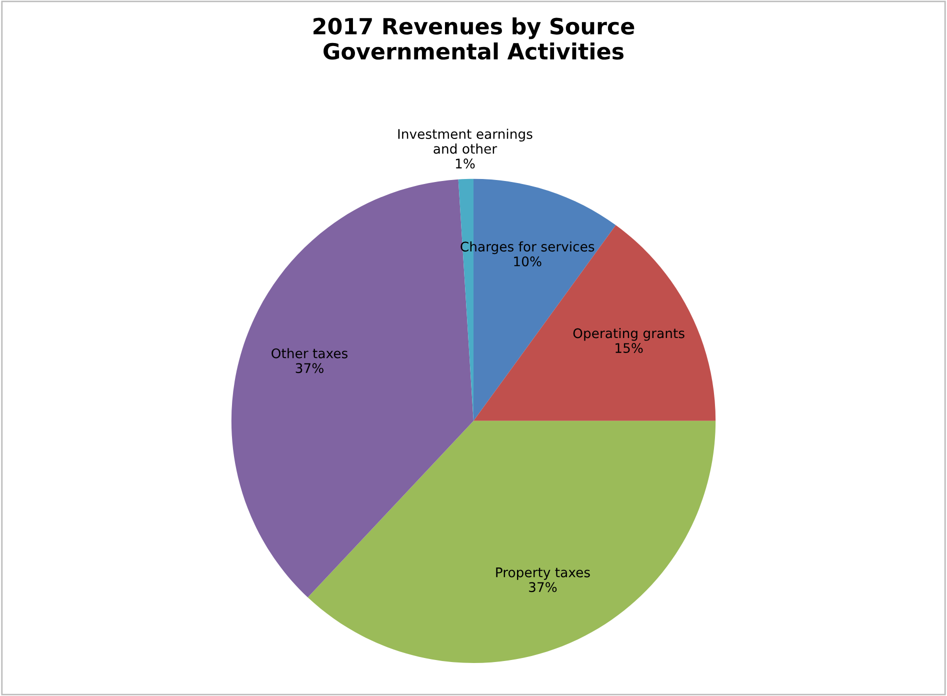 Image resolution: width=947 pixels, height=696 pixels. What do you see at coordinates (474, 38) in the screenshot?
I see `chart-title: 2017 Revenues by Source Governmental Activities` at bounding box center [474, 38].